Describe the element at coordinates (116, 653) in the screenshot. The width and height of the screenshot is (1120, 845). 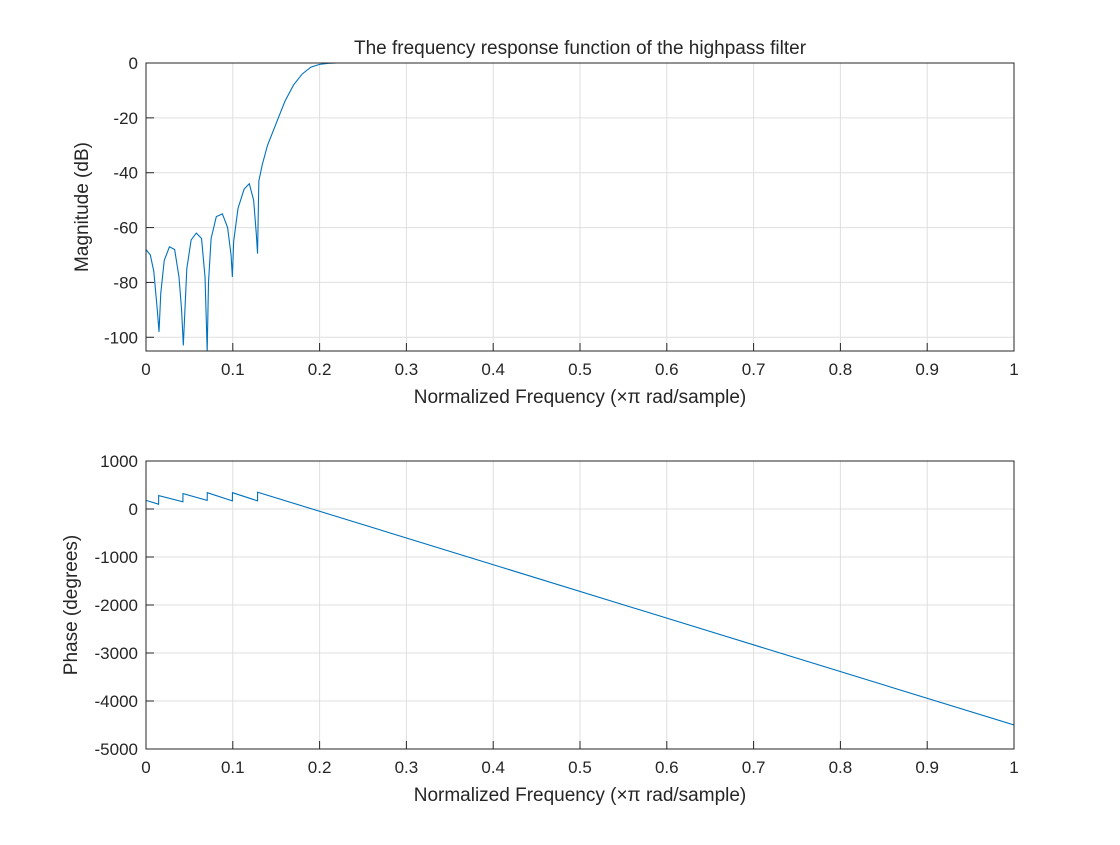
I see `y-tick-label: -3000` at that location.